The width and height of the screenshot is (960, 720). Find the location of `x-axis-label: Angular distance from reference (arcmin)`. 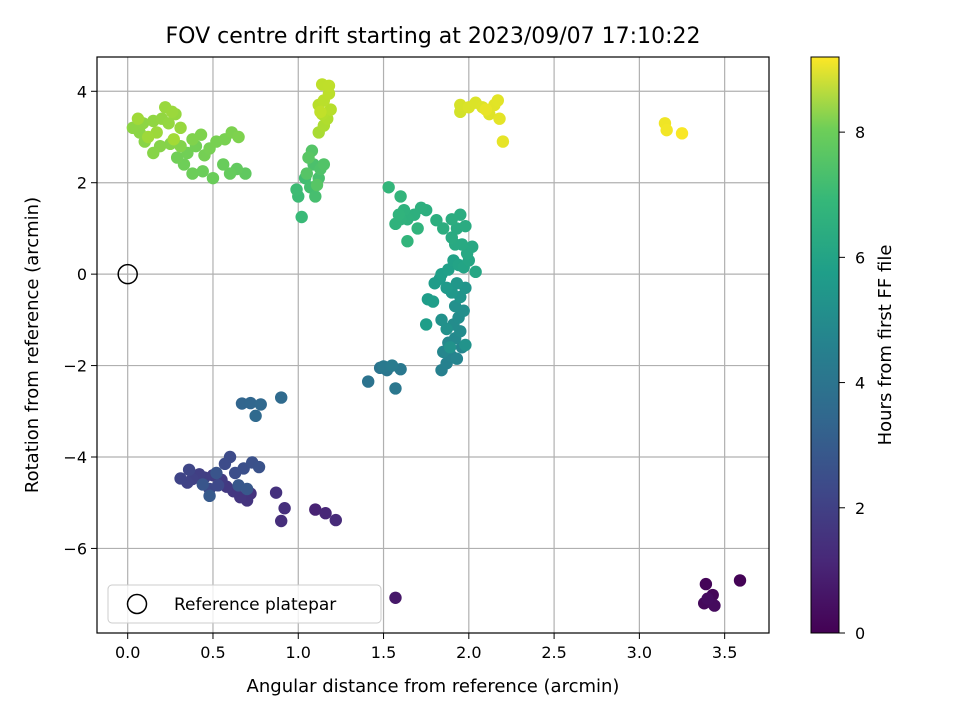

x-axis-label: Angular distance from reference (arcmin) is located at coordinates (433, 686).